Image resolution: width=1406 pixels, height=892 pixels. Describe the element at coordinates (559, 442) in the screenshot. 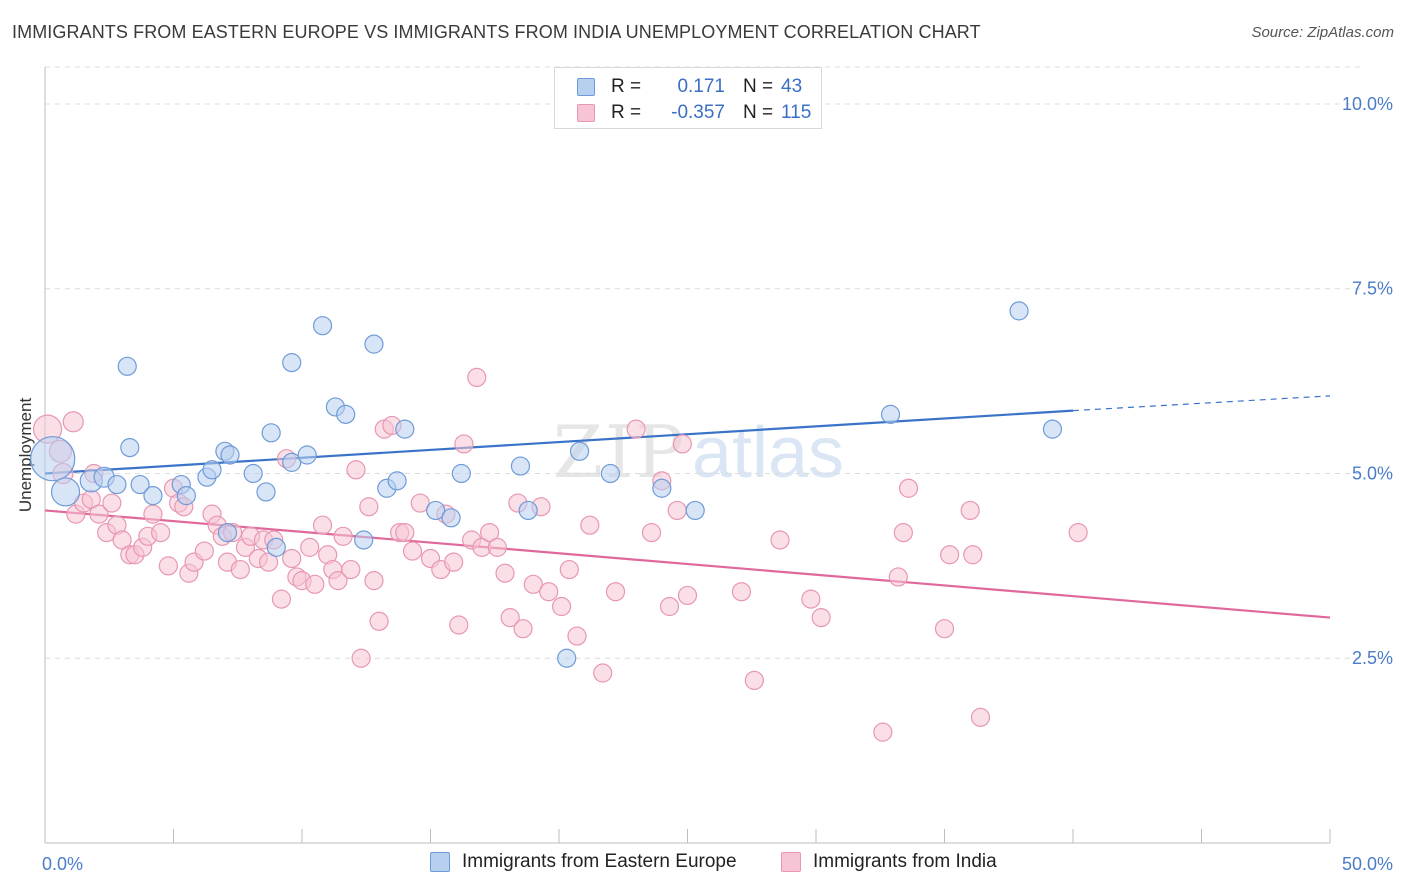

I see `eastern-europe-trend-line` at that location.